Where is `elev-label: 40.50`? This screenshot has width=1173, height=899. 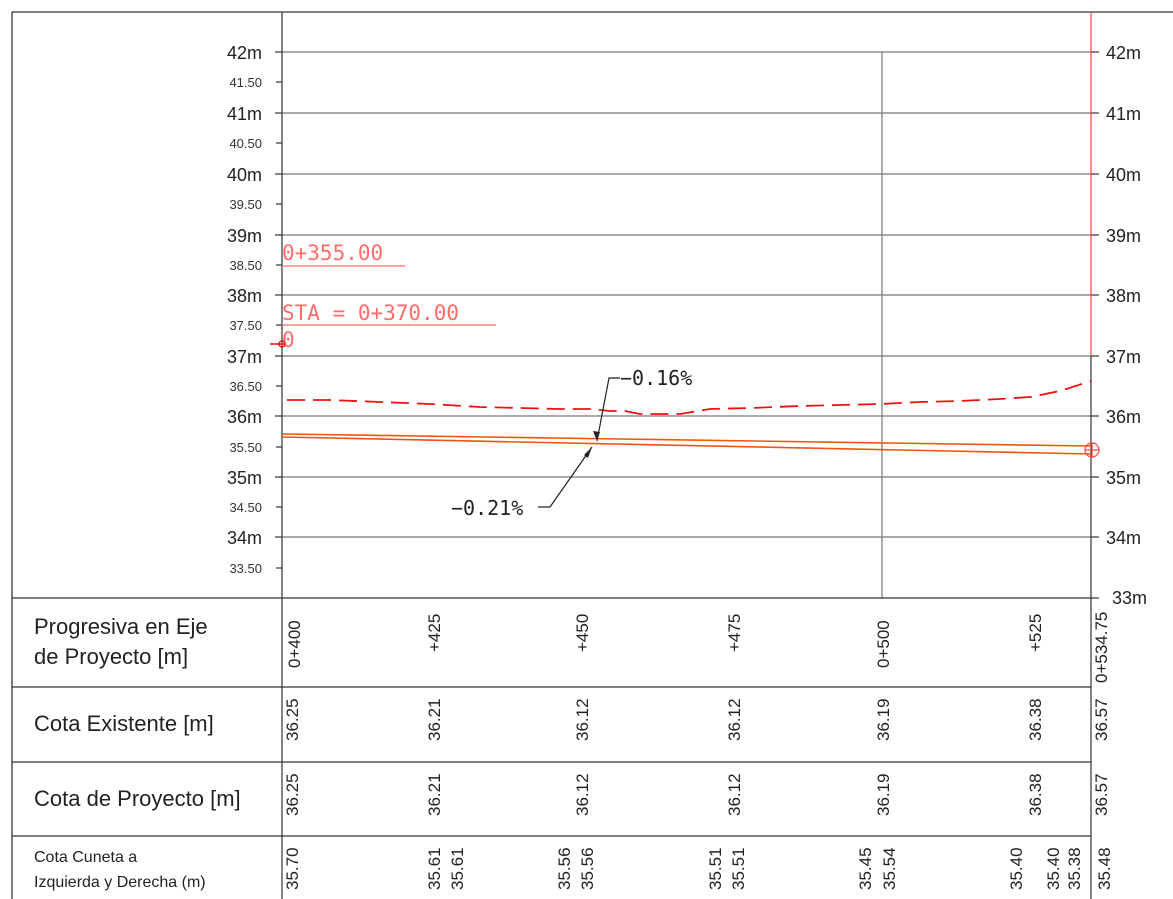 elev-label: 40.50 is located at coordinates (245, 143).